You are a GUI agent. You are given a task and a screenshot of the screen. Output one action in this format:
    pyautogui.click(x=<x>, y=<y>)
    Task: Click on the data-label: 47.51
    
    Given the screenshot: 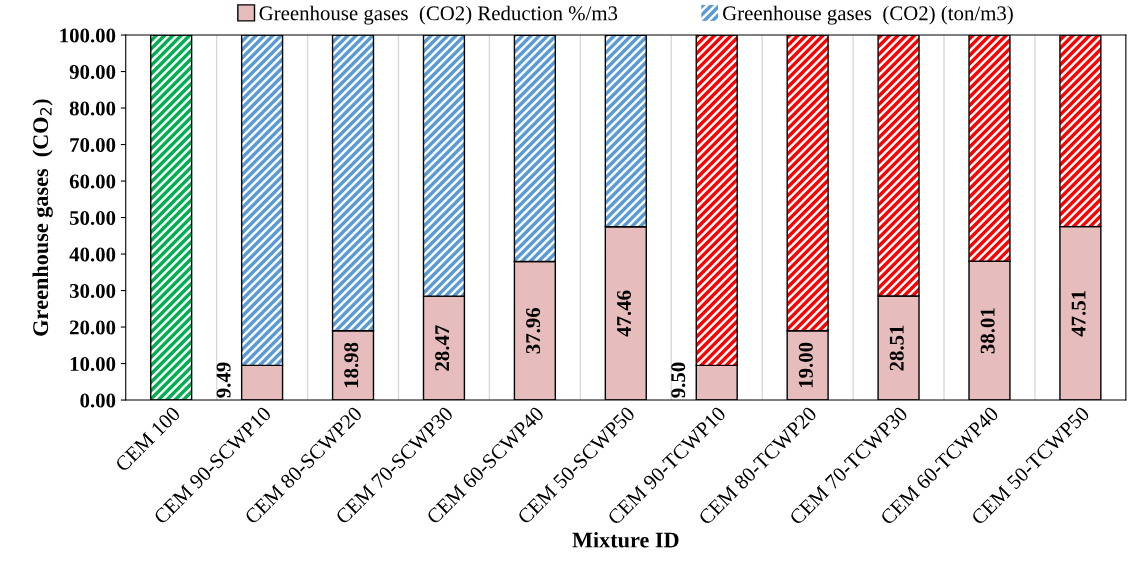 What is the action you would take?
    pyautogui.click(x=1078, y=313)
    